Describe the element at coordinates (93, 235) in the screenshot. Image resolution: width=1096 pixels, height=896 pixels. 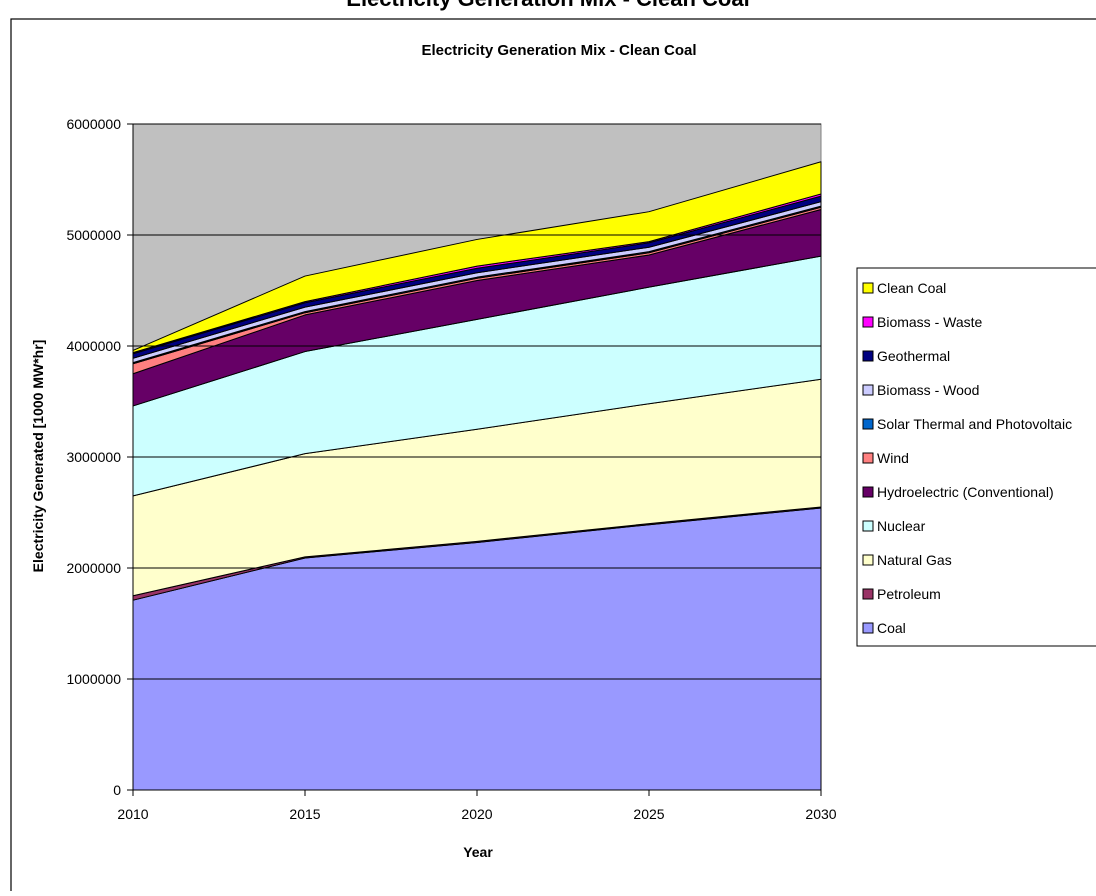
I see `y-tick-label-5: 5000000` at that location.